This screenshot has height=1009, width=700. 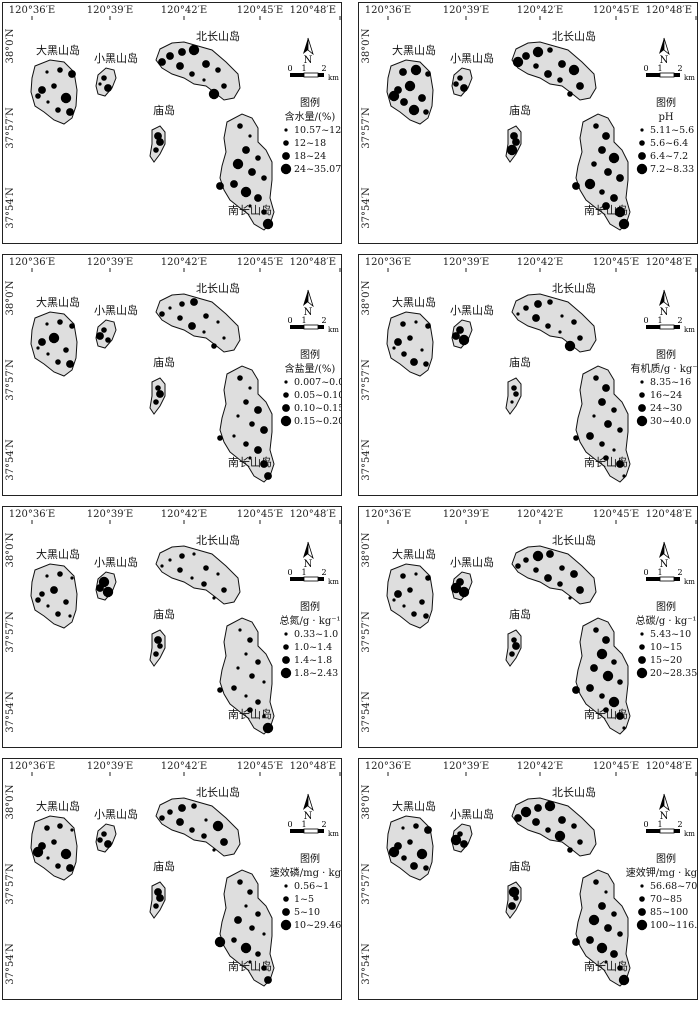 What do you see at coordinates (665, 620) in the screenshot?
I see `legend-title: 总碳/g · kg⁻¹` at bounding box center [665, 620].